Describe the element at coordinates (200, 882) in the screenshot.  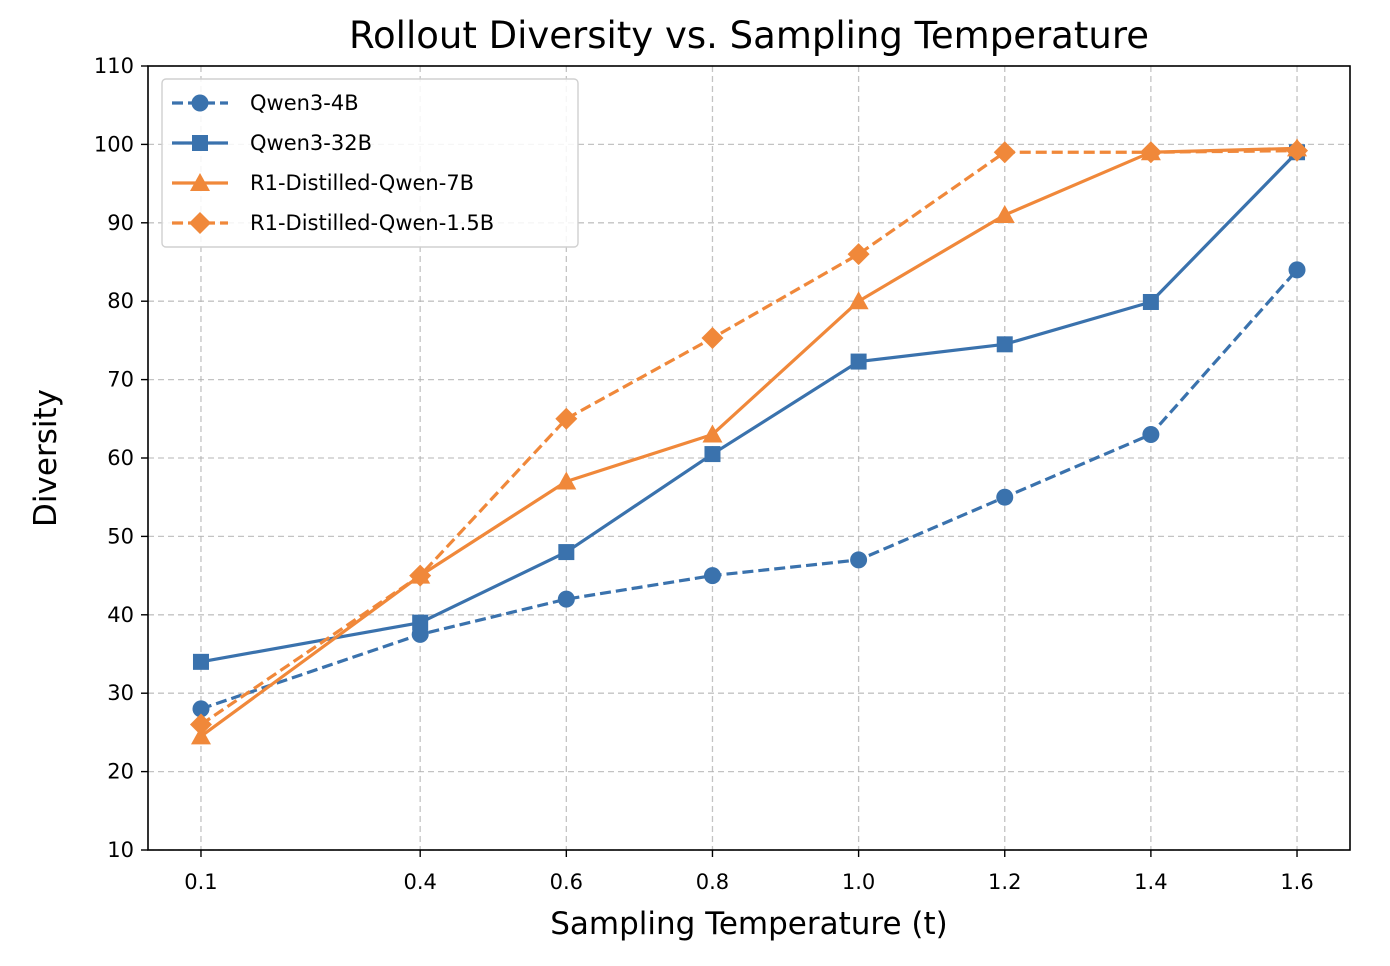
I see `x-tick-label: 0.1` at that location.